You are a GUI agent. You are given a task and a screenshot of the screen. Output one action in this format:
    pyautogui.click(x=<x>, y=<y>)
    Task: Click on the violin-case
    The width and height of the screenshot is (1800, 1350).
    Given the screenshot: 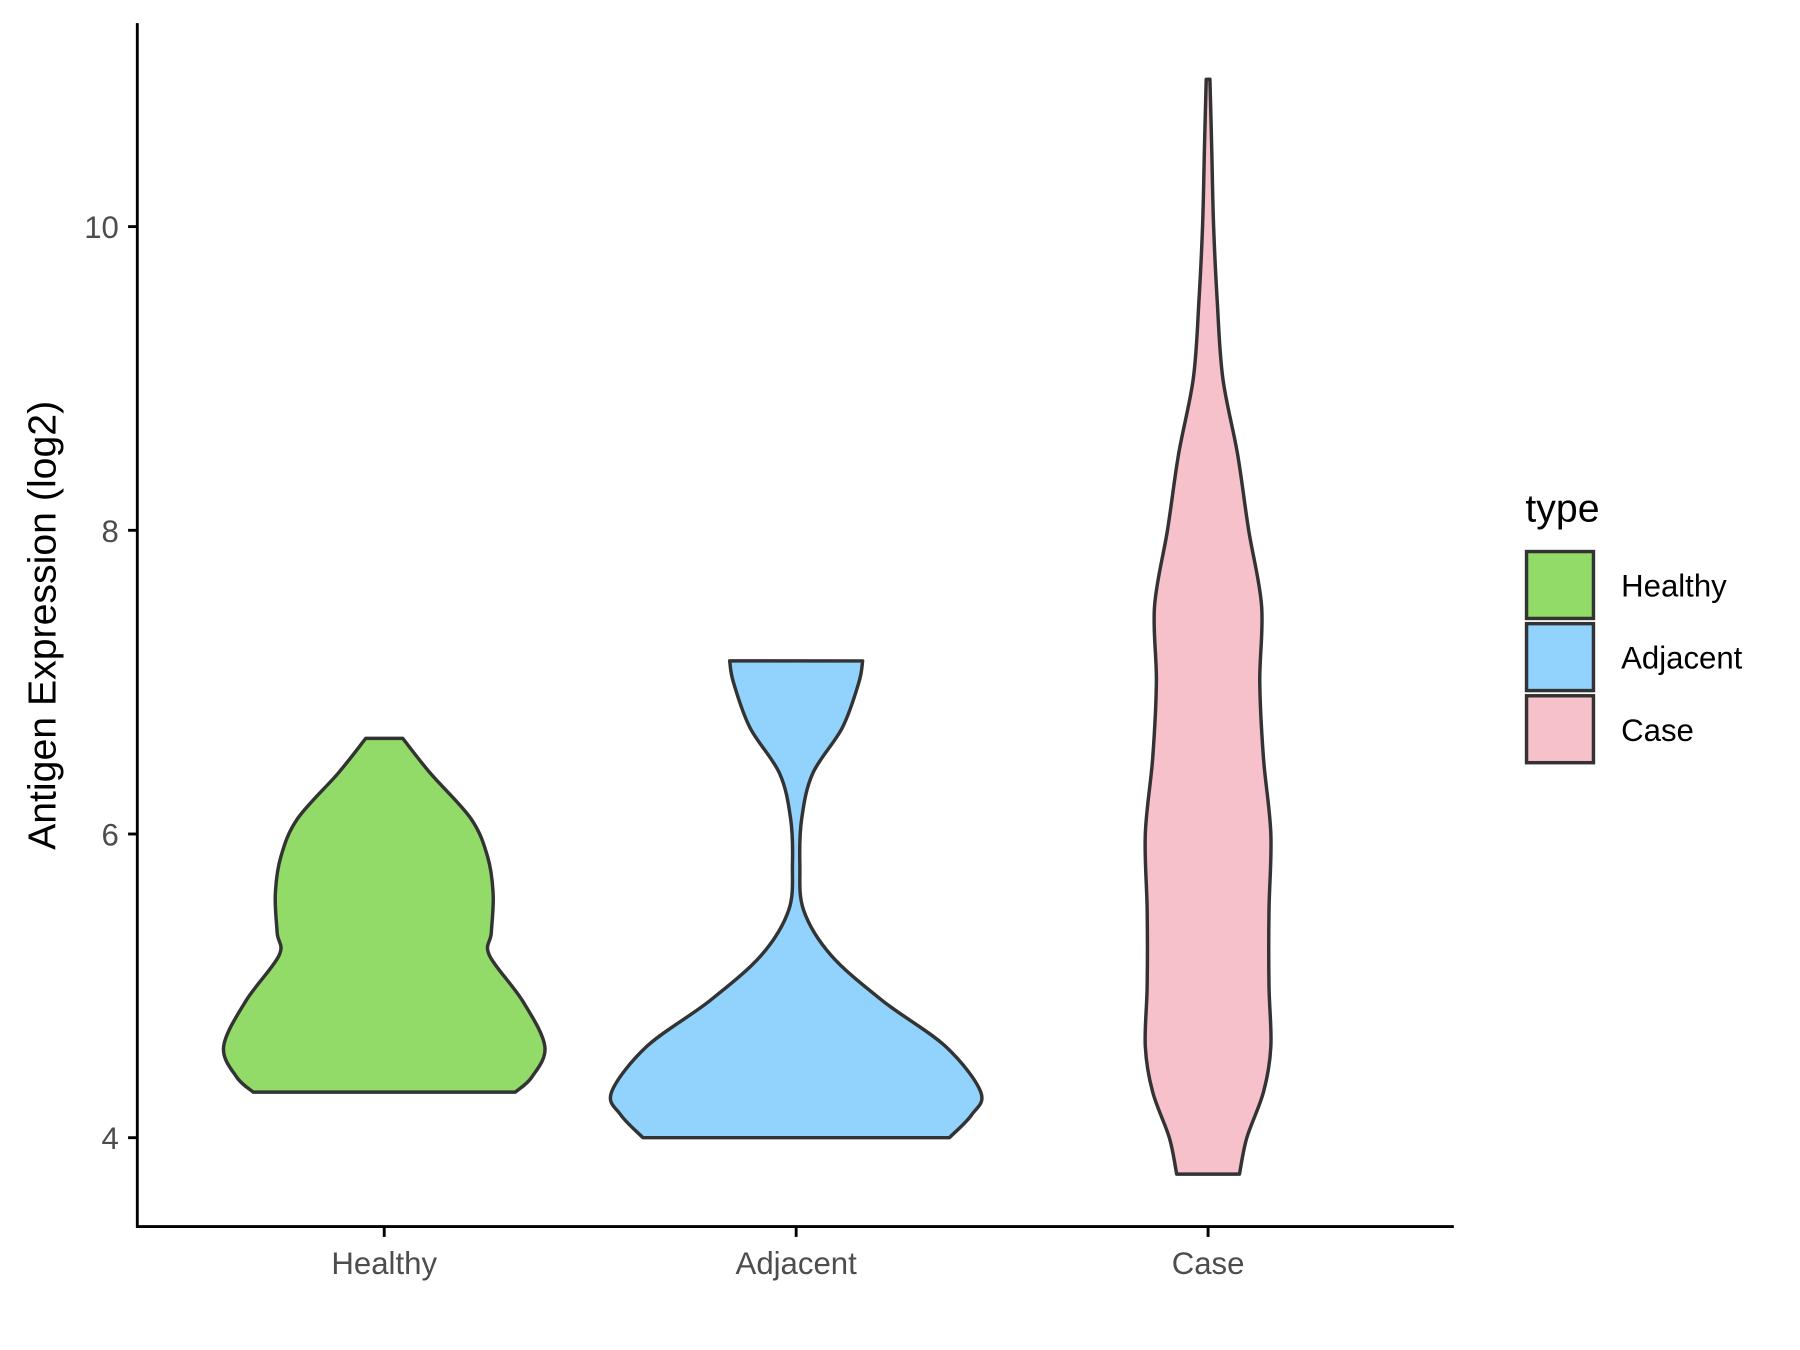 What is the action you would take?
    pyautogui.click(x=1208, y=626)
    